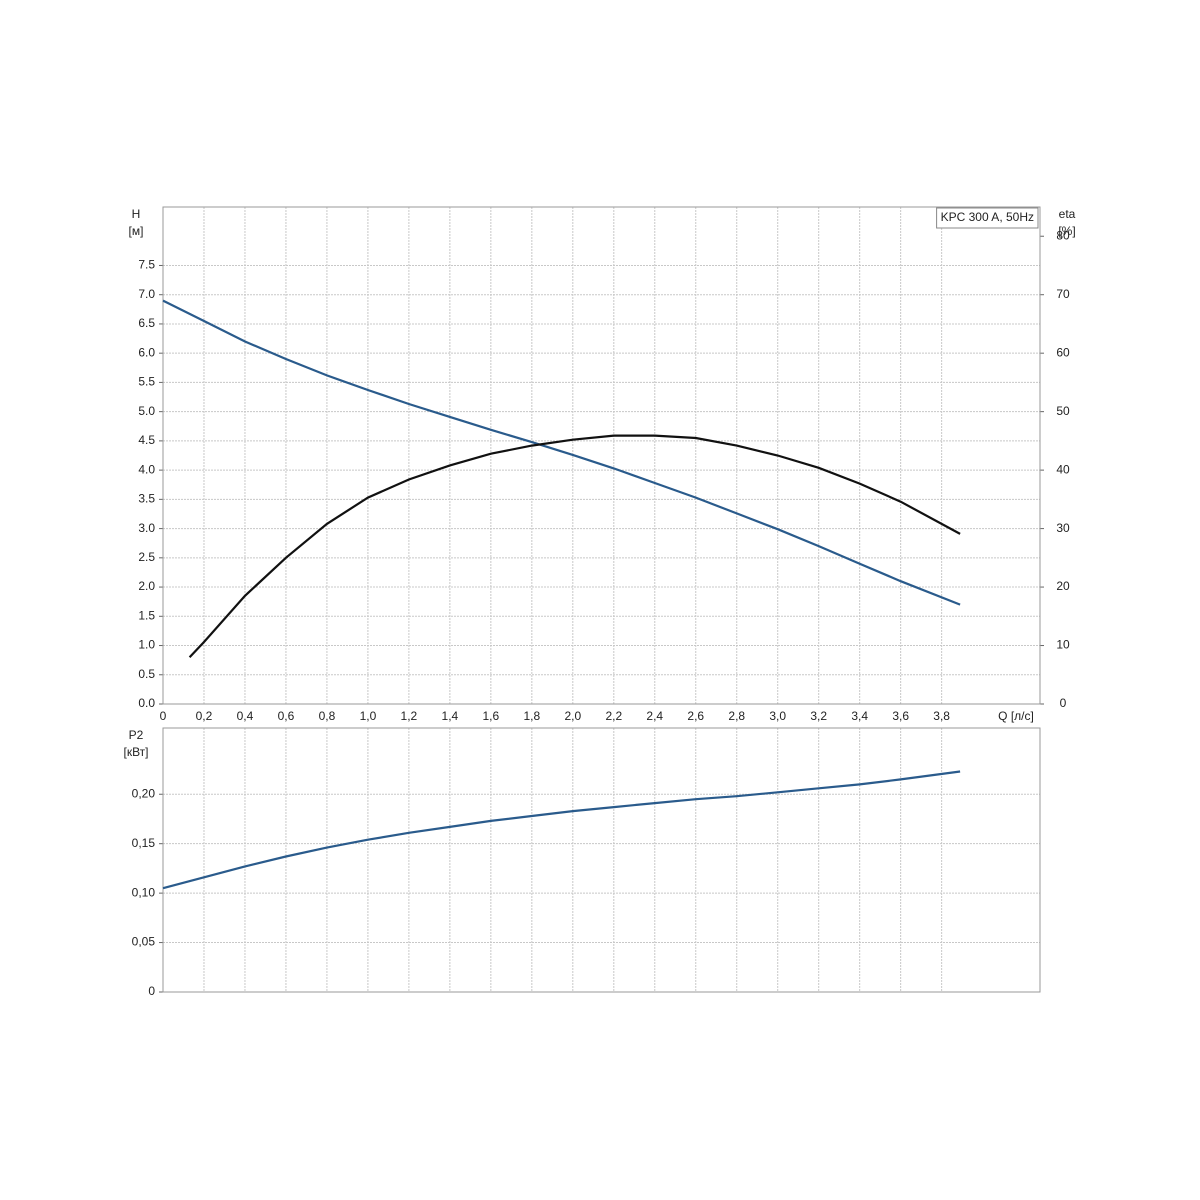 This screenshot has width=1200, height=1200. I want to click on x-tick-label: 0,6, so click(286, 716).